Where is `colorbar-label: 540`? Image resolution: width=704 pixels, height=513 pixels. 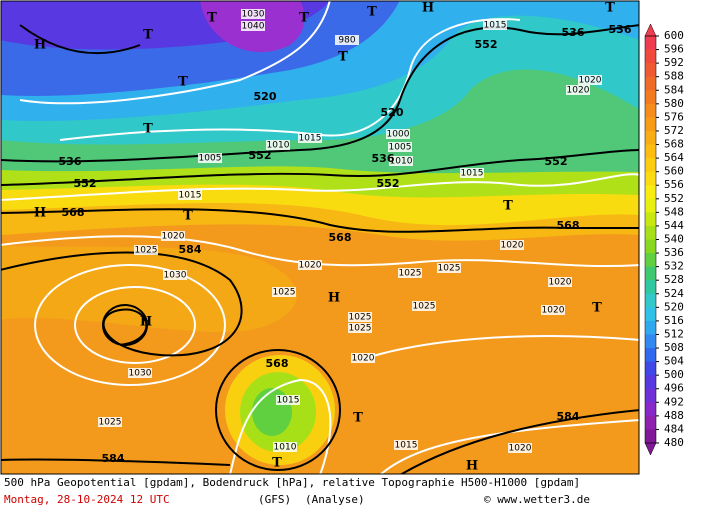
colorbar-label: 540 is located at coordinates (674, 239).